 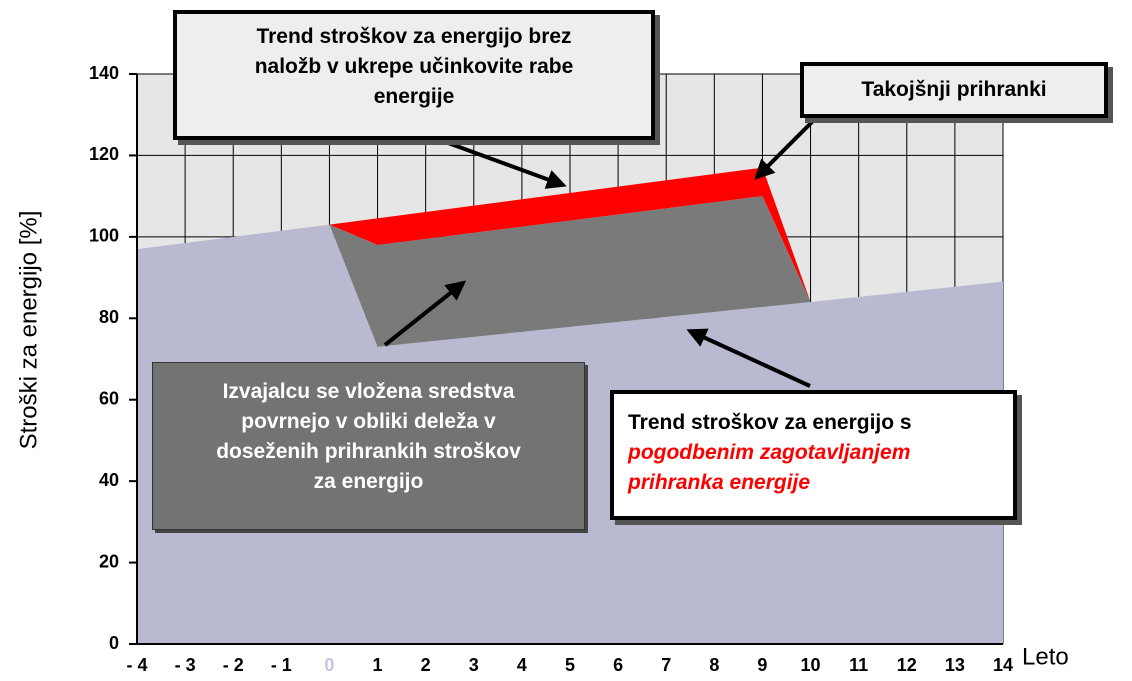 What do you see at coordinates (281, 665) in the screenshot?
I see `x-tick-label: - 1` at bounding box center [281, 665].